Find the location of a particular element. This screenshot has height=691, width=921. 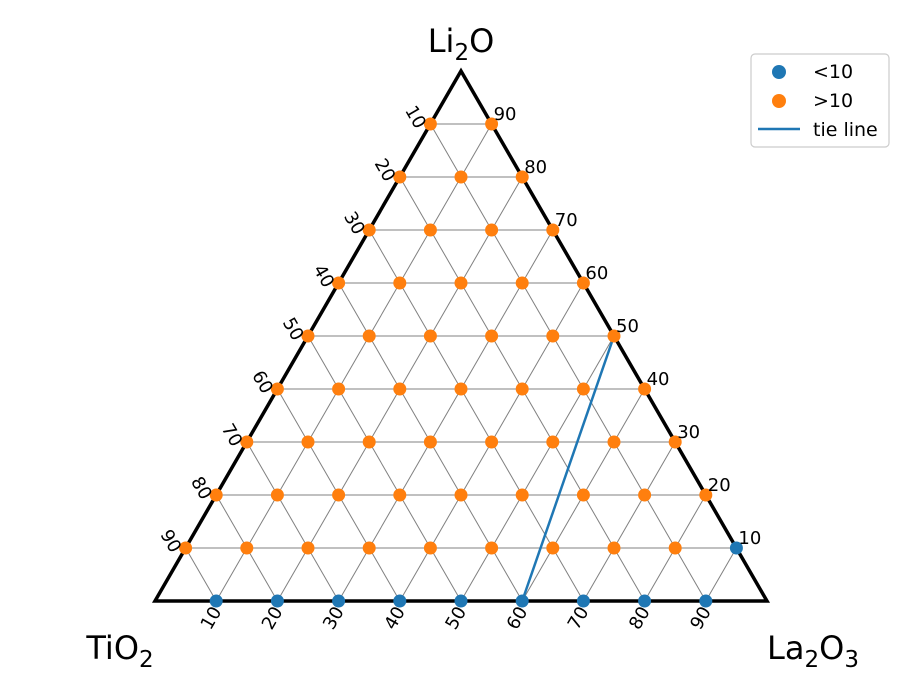

tick-label-right: 90 is located at coordinates (505, 114).